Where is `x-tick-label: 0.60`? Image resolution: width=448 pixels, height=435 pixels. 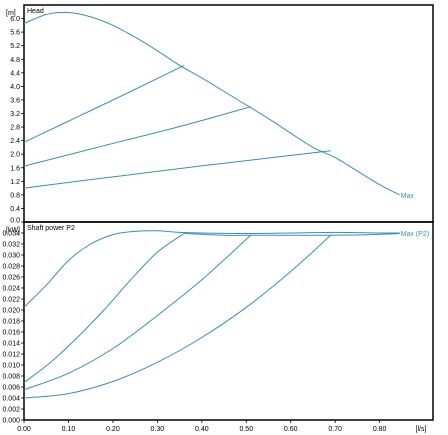 x-tick-label: 0.60 is located at coordinates (291, 429).